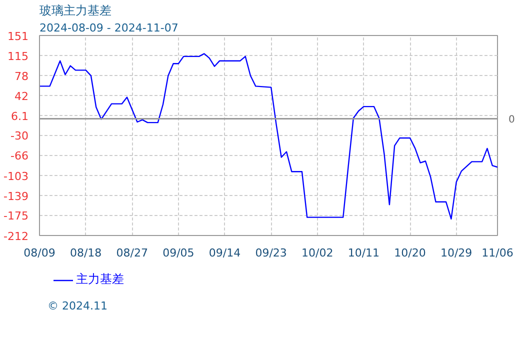 Image resolution: width=520 pixels, height=350 pixels. Describe the element at coordinates (40, 253) in the screenshot. I see `x-tick-label: 08/09` at that location.